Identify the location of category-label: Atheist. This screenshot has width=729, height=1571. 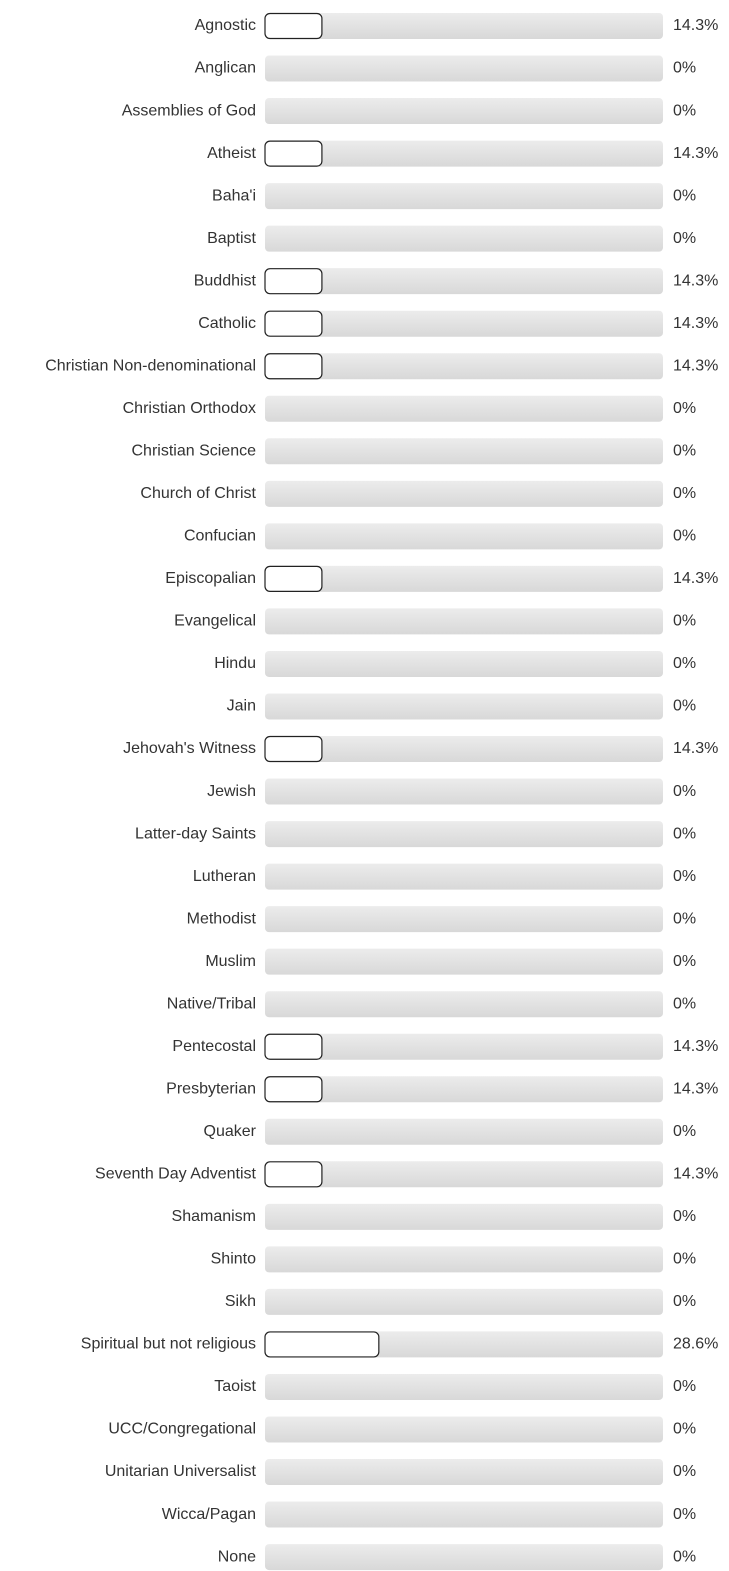
(231, 153).